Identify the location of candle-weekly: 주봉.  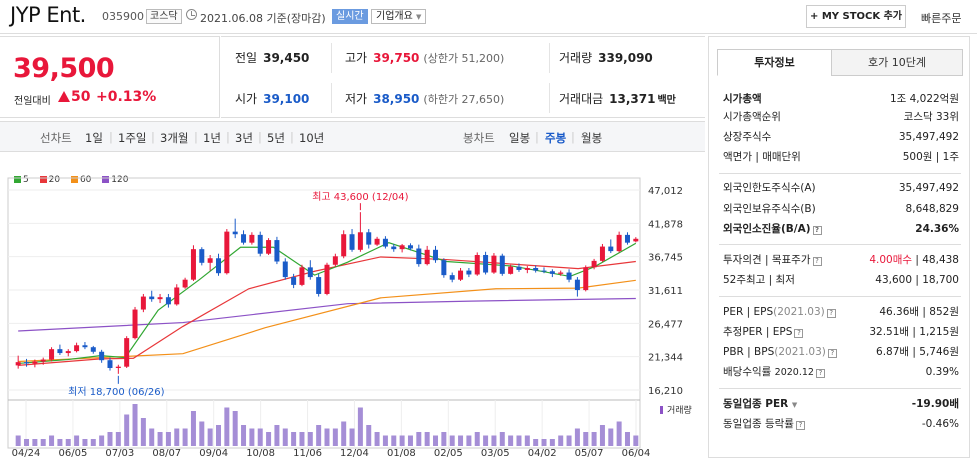
(556, 138).